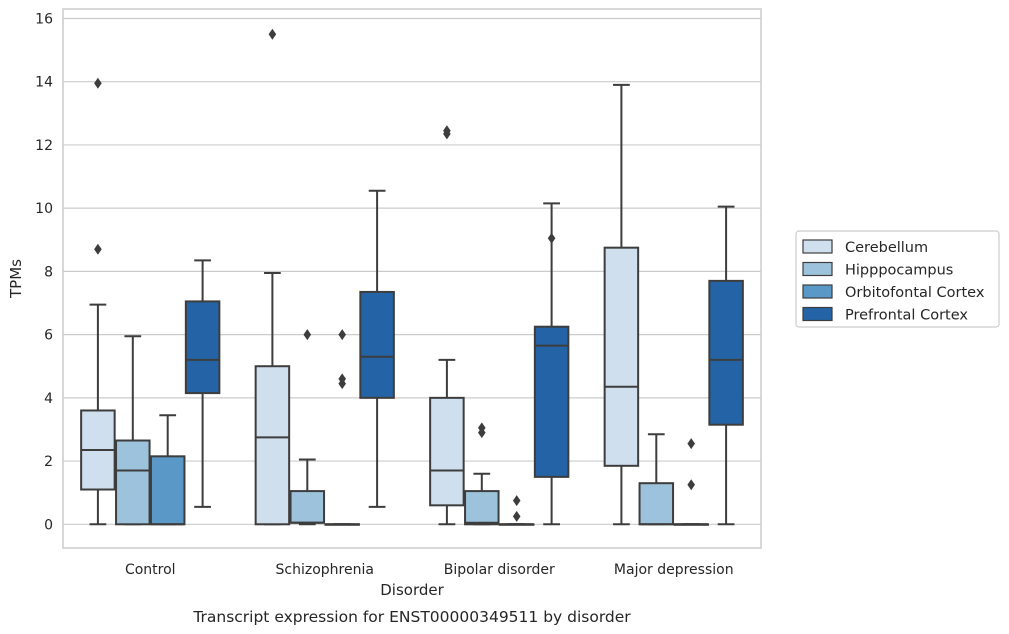 This screenshot has width=1009, height=634. I want to click on y-tick-label: 16, so click(44, 19).